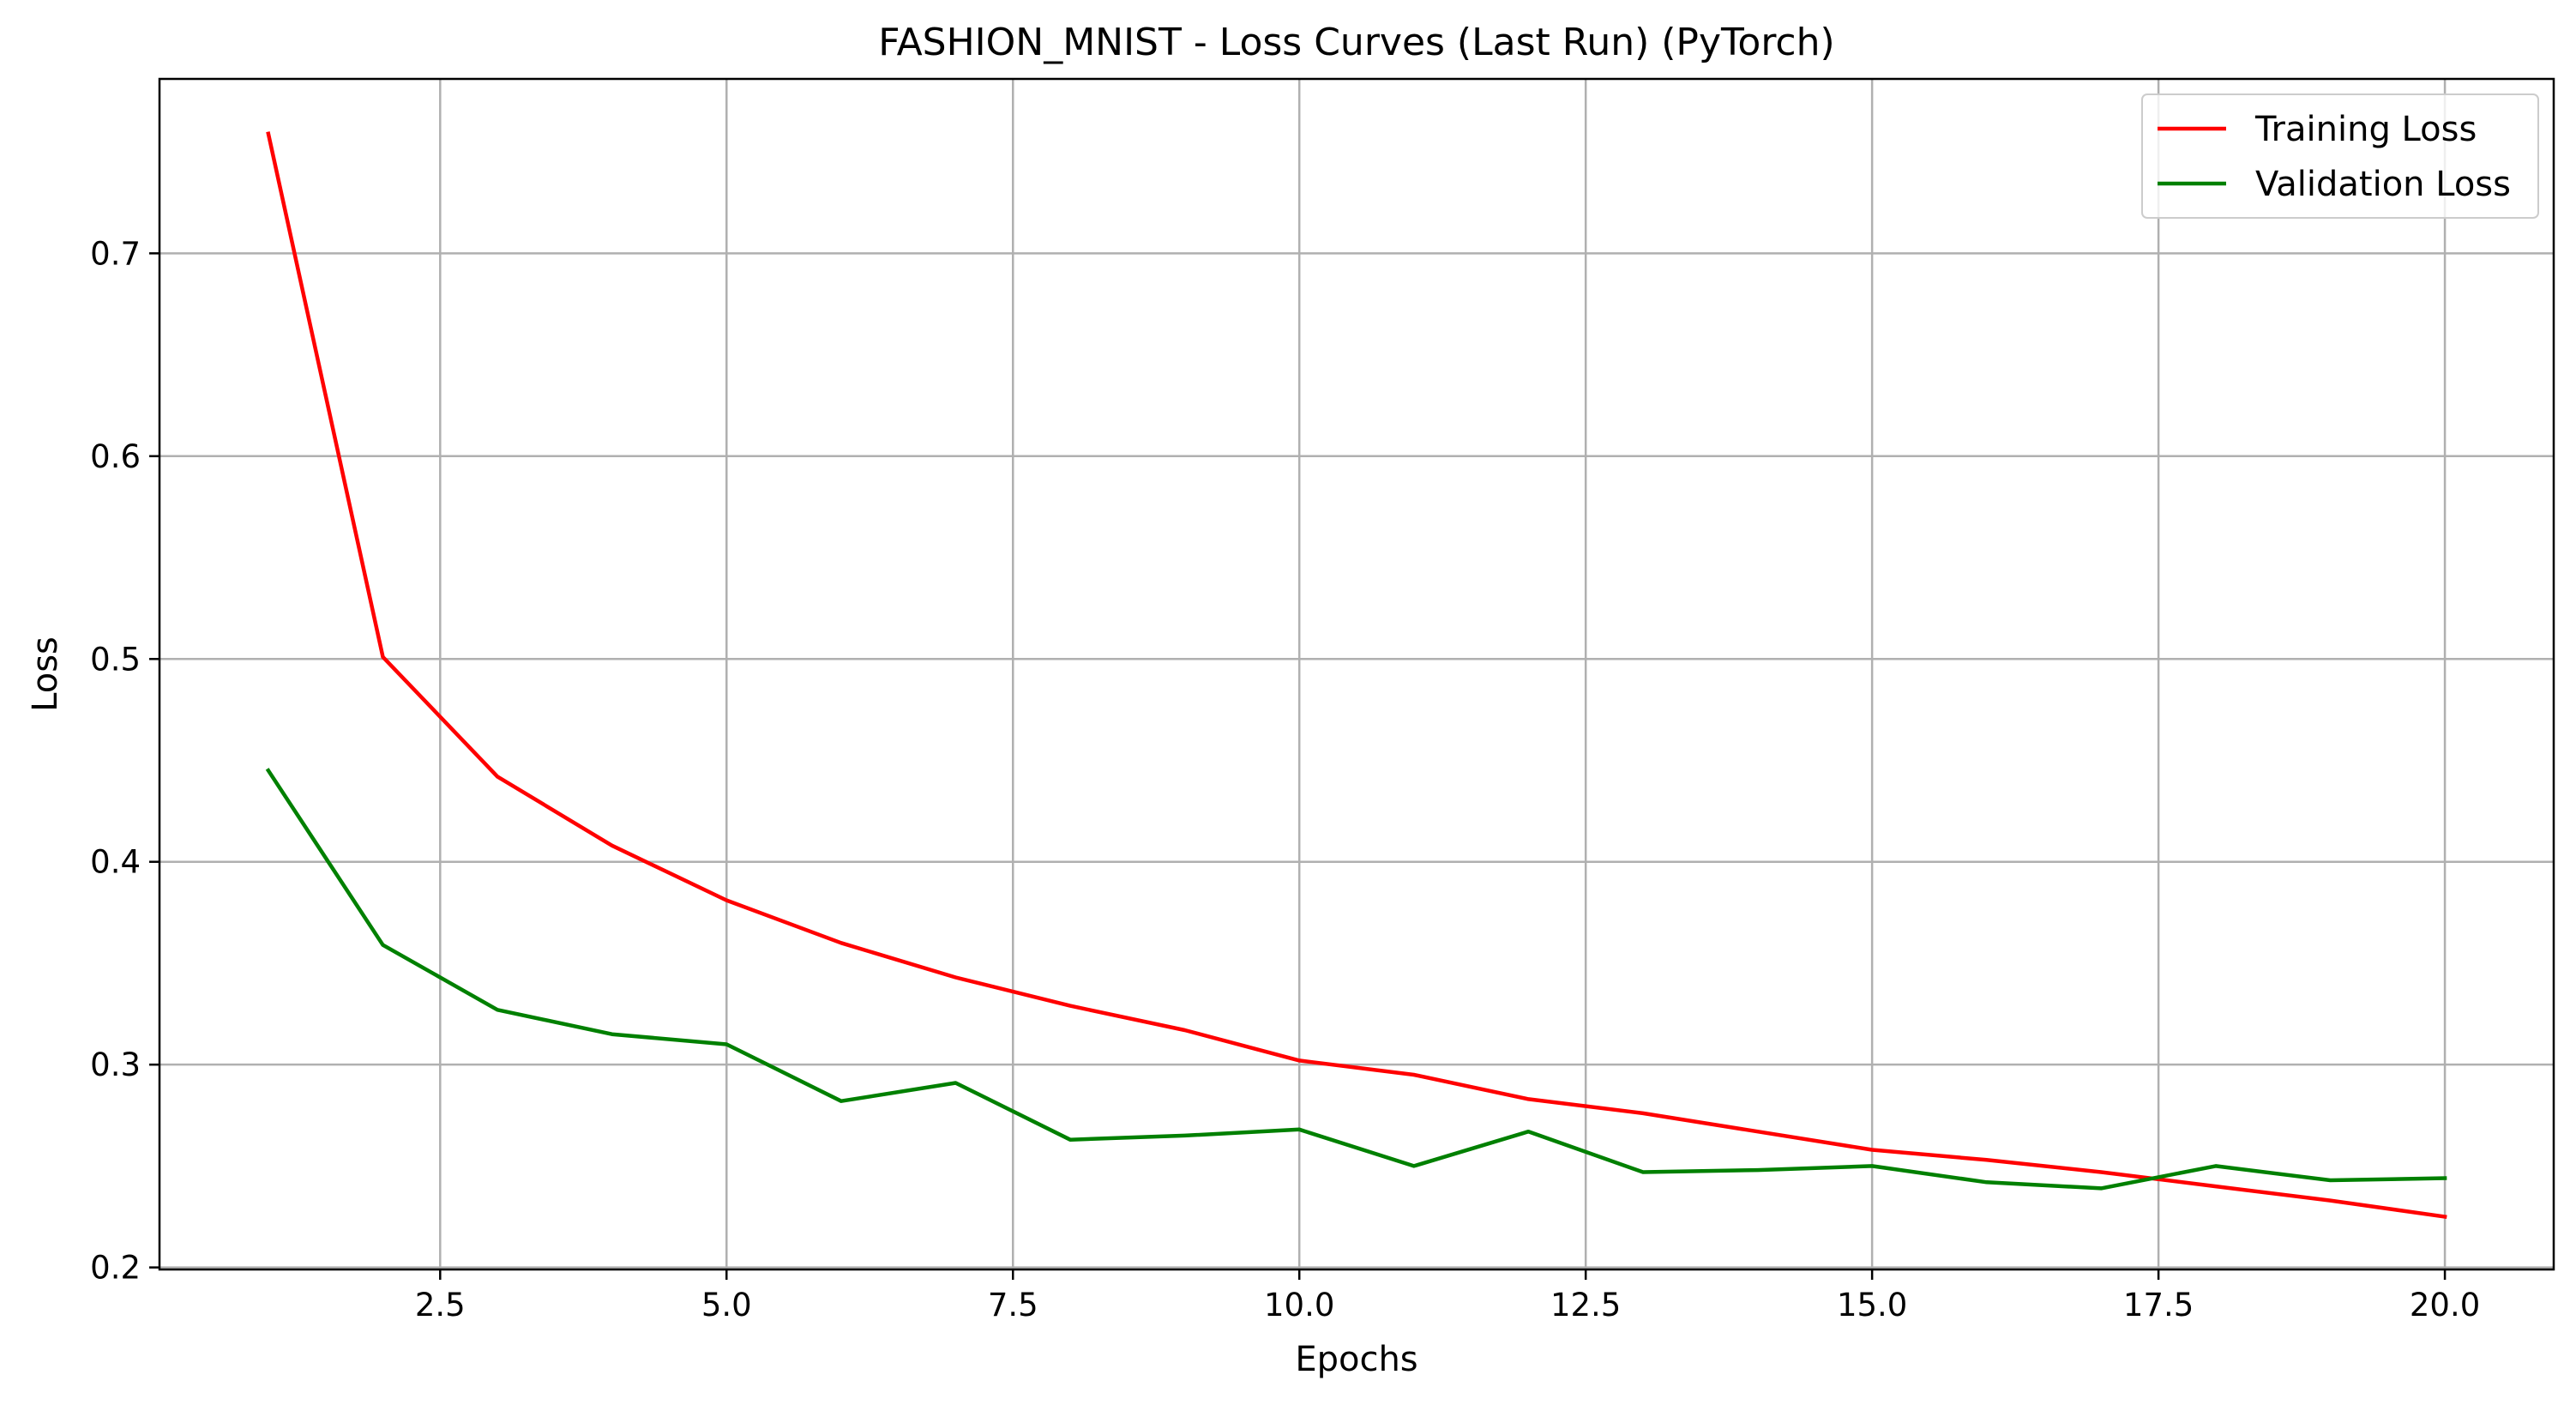 Image resolution: width=2576 pixels, height=1405 pixels. What do you see at coordinates (1299, 1305) in the screenshot?
I see `x-tick-label: 10.0` at bounding box center [1299, 1305].